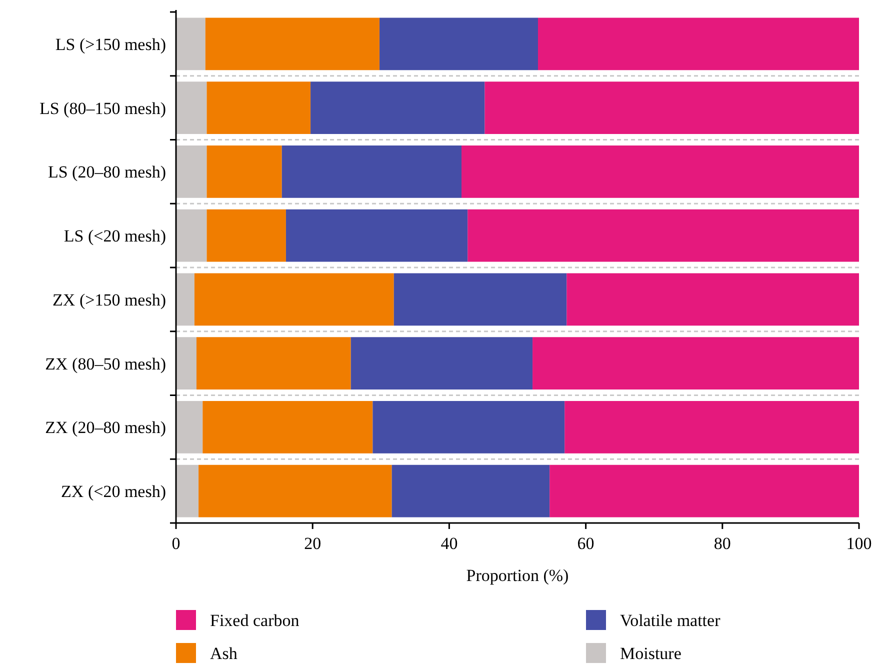 The width and height of the screenshot is (875, 667). I want to click on legend-label: Ash, so click(224, 653).